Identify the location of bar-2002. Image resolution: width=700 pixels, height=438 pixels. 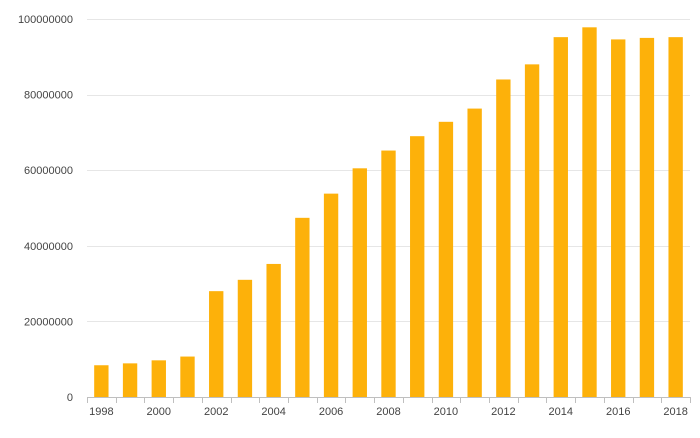
(216, 344).